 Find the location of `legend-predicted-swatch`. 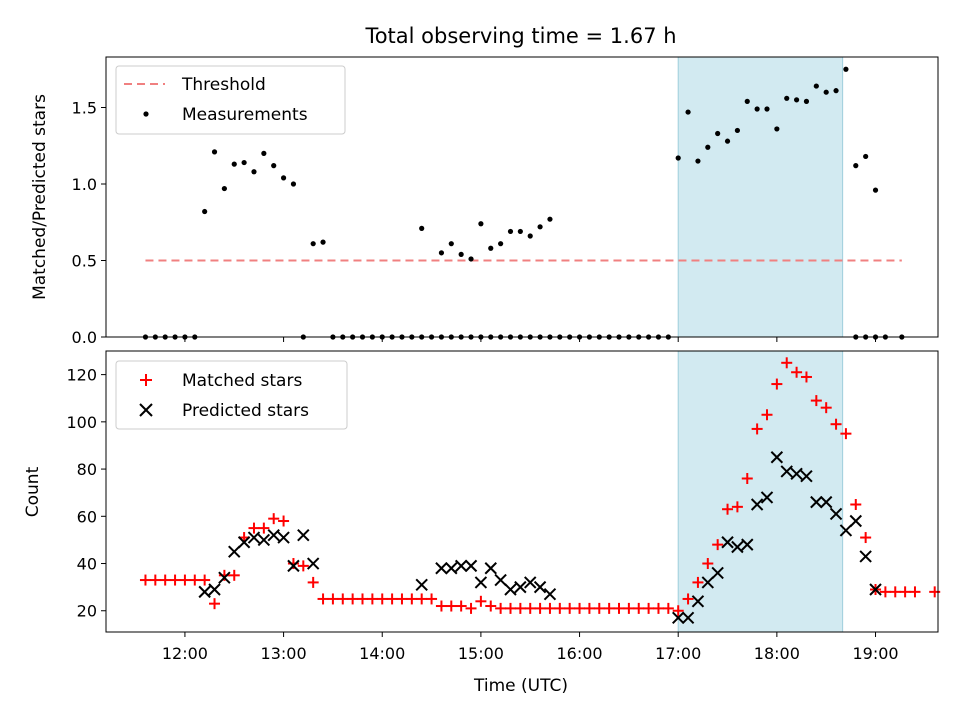

legend-predicted-swatch is located at coordinates (146, 410).